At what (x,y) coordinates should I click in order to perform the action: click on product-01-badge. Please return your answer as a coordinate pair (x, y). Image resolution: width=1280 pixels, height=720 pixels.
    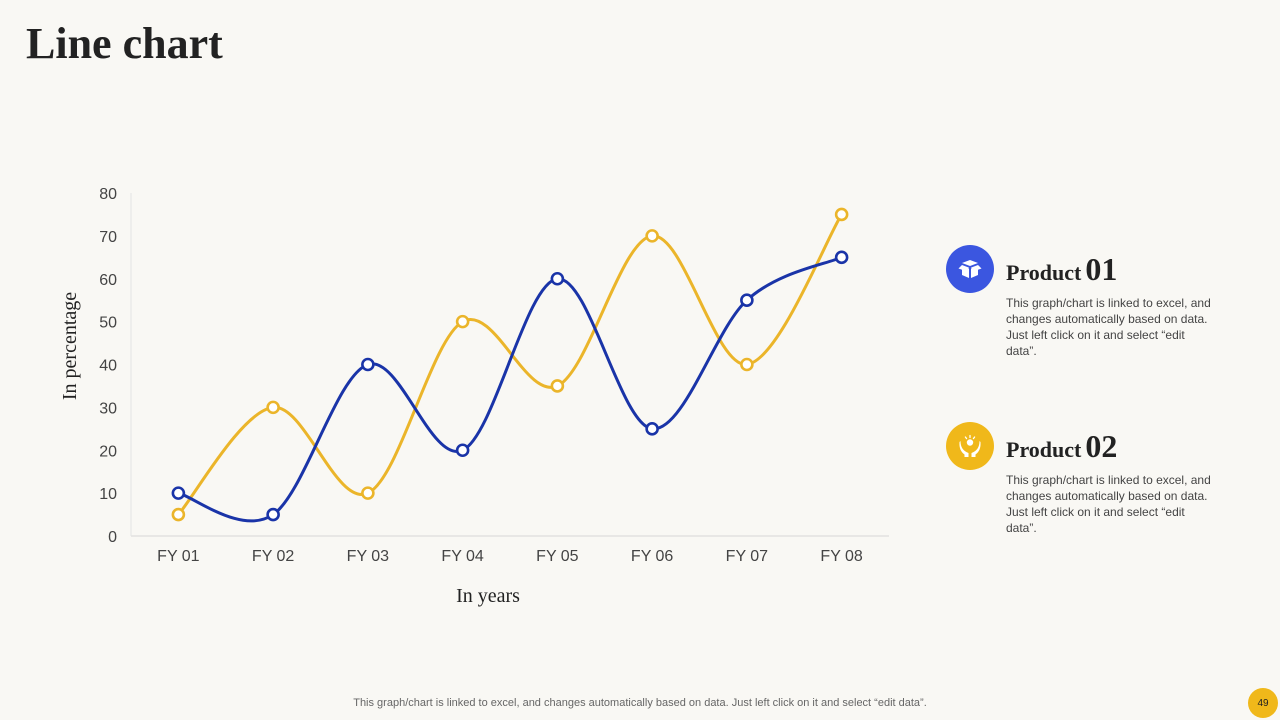
    Looking at the image, I should click on (970, 269).